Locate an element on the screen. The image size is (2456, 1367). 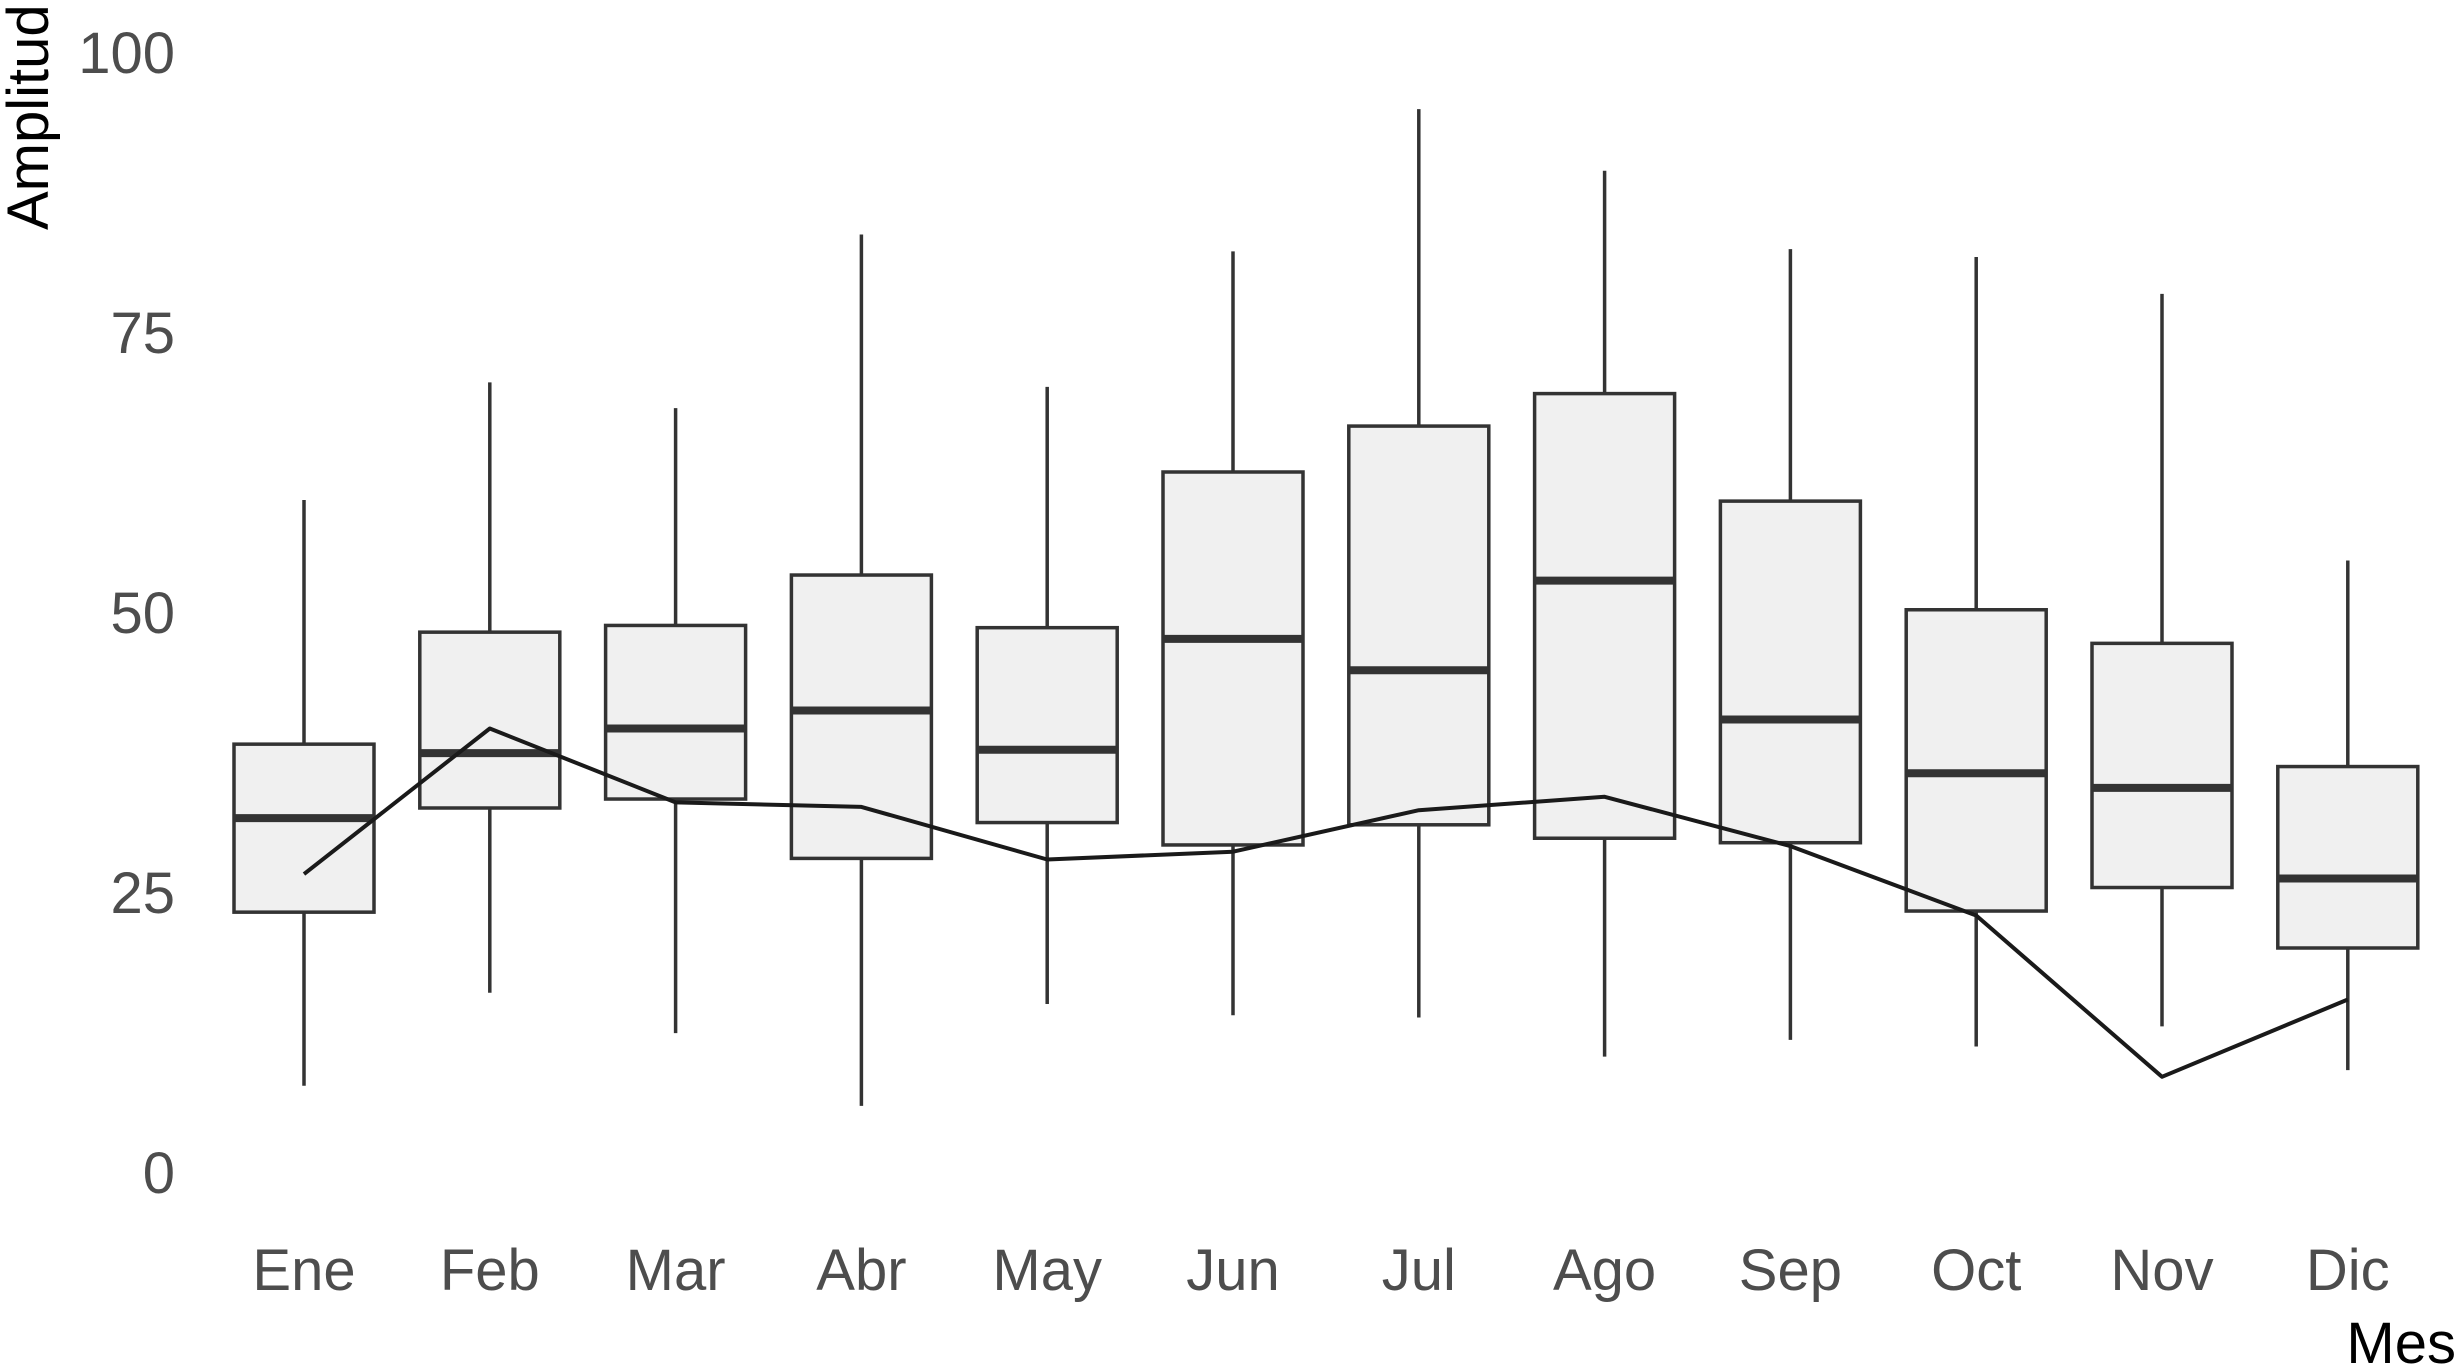
box-feb is located at coordinates (490, 687).